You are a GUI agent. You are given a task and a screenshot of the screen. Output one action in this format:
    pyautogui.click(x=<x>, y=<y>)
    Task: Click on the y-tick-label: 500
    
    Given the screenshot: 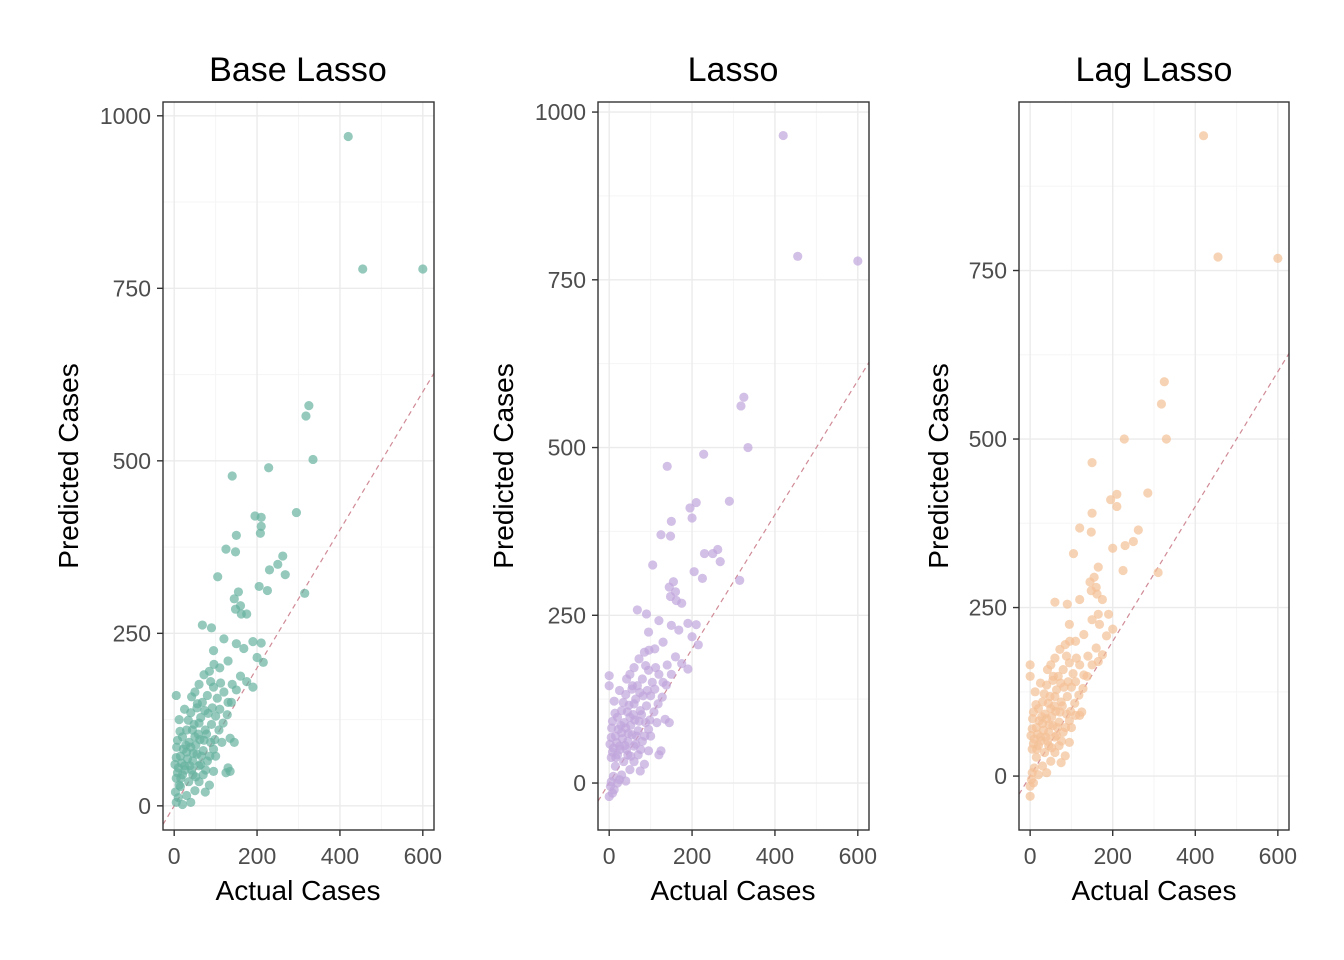 What is the action you would take?
    pyautogui.click(x=132, y=461)
    